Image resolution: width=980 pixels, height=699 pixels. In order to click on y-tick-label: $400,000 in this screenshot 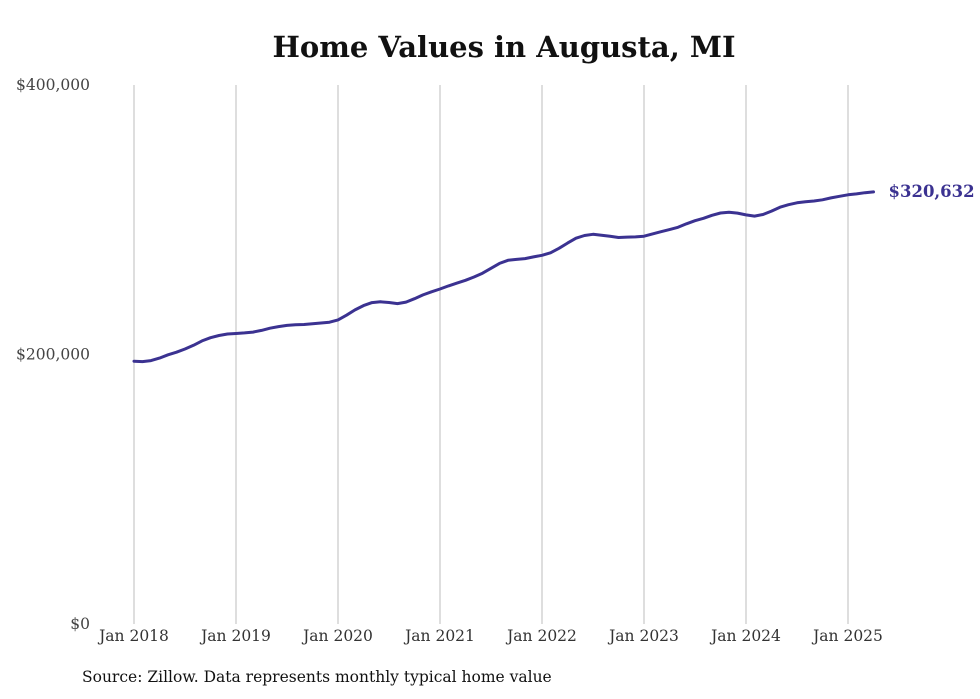, I will do `click(53, 85)`.